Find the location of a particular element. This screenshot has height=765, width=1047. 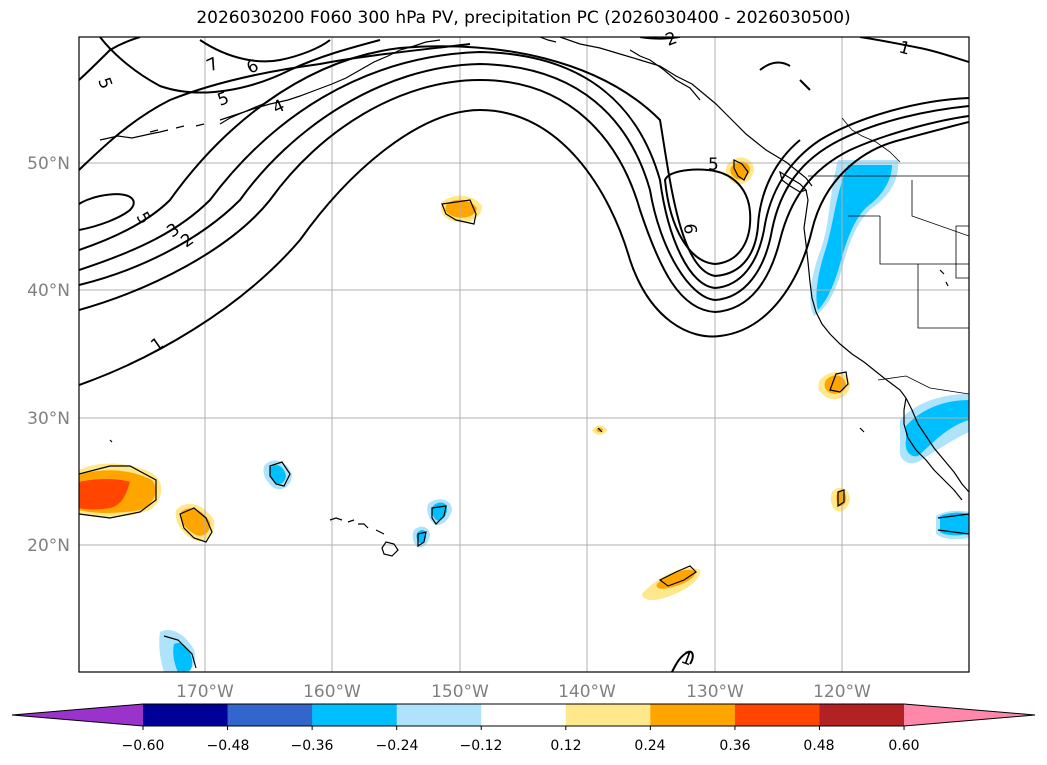

colorbar-extend-min is located at coordinates (77, 715).